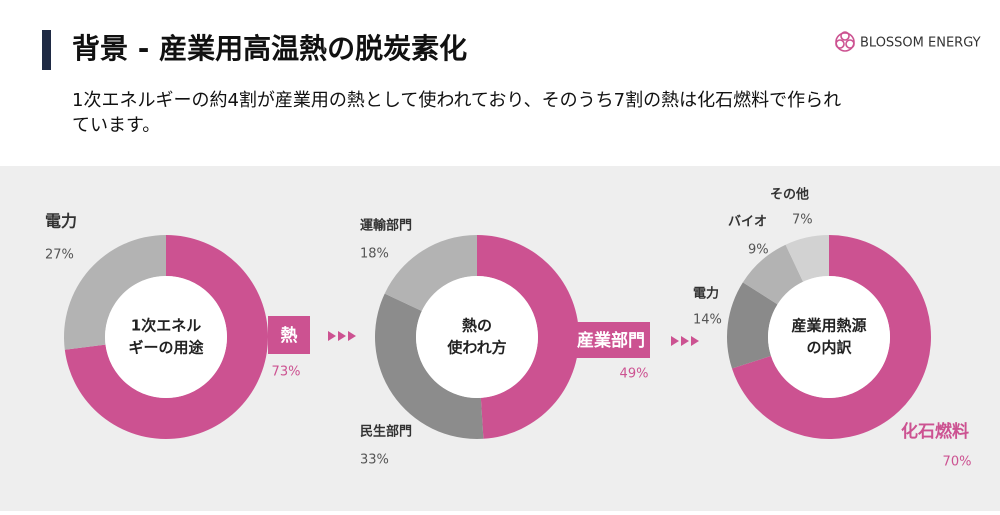 The width and height of the screenshot is (1000, 515). What do you see at coordinates (269, 48) in the screenshot?
I see `slide-title: 背景 - 産業用高温熱の脱炭素化` at bounding box center [269, 48].